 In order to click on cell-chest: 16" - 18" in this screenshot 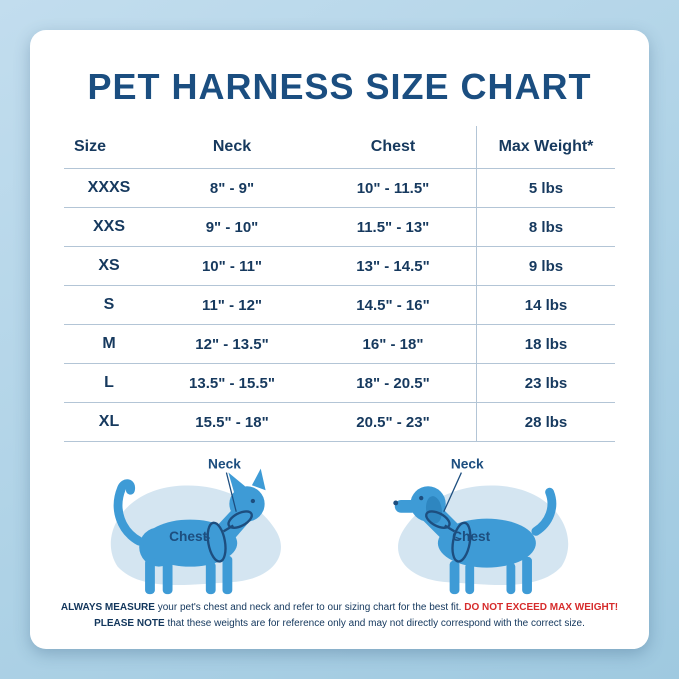, I will do `click(393, 344)`.